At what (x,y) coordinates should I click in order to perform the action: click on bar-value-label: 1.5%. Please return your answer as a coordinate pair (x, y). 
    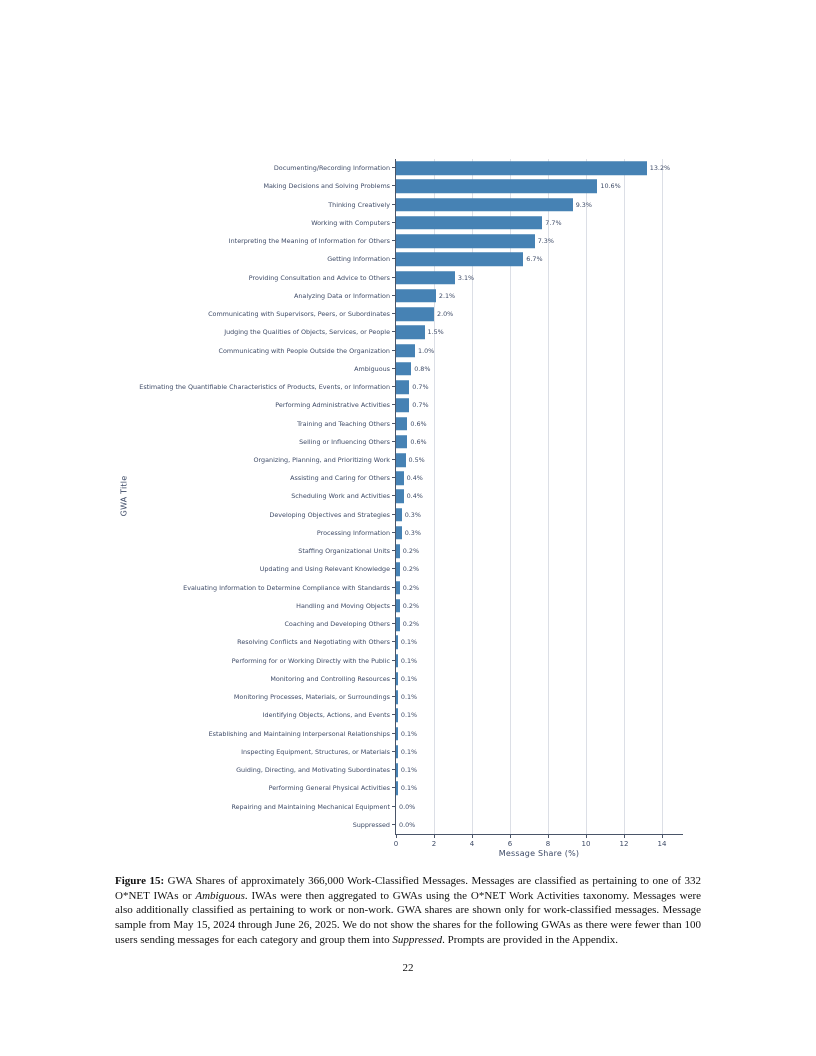
    Looking at the image, I should click on (435, 332).